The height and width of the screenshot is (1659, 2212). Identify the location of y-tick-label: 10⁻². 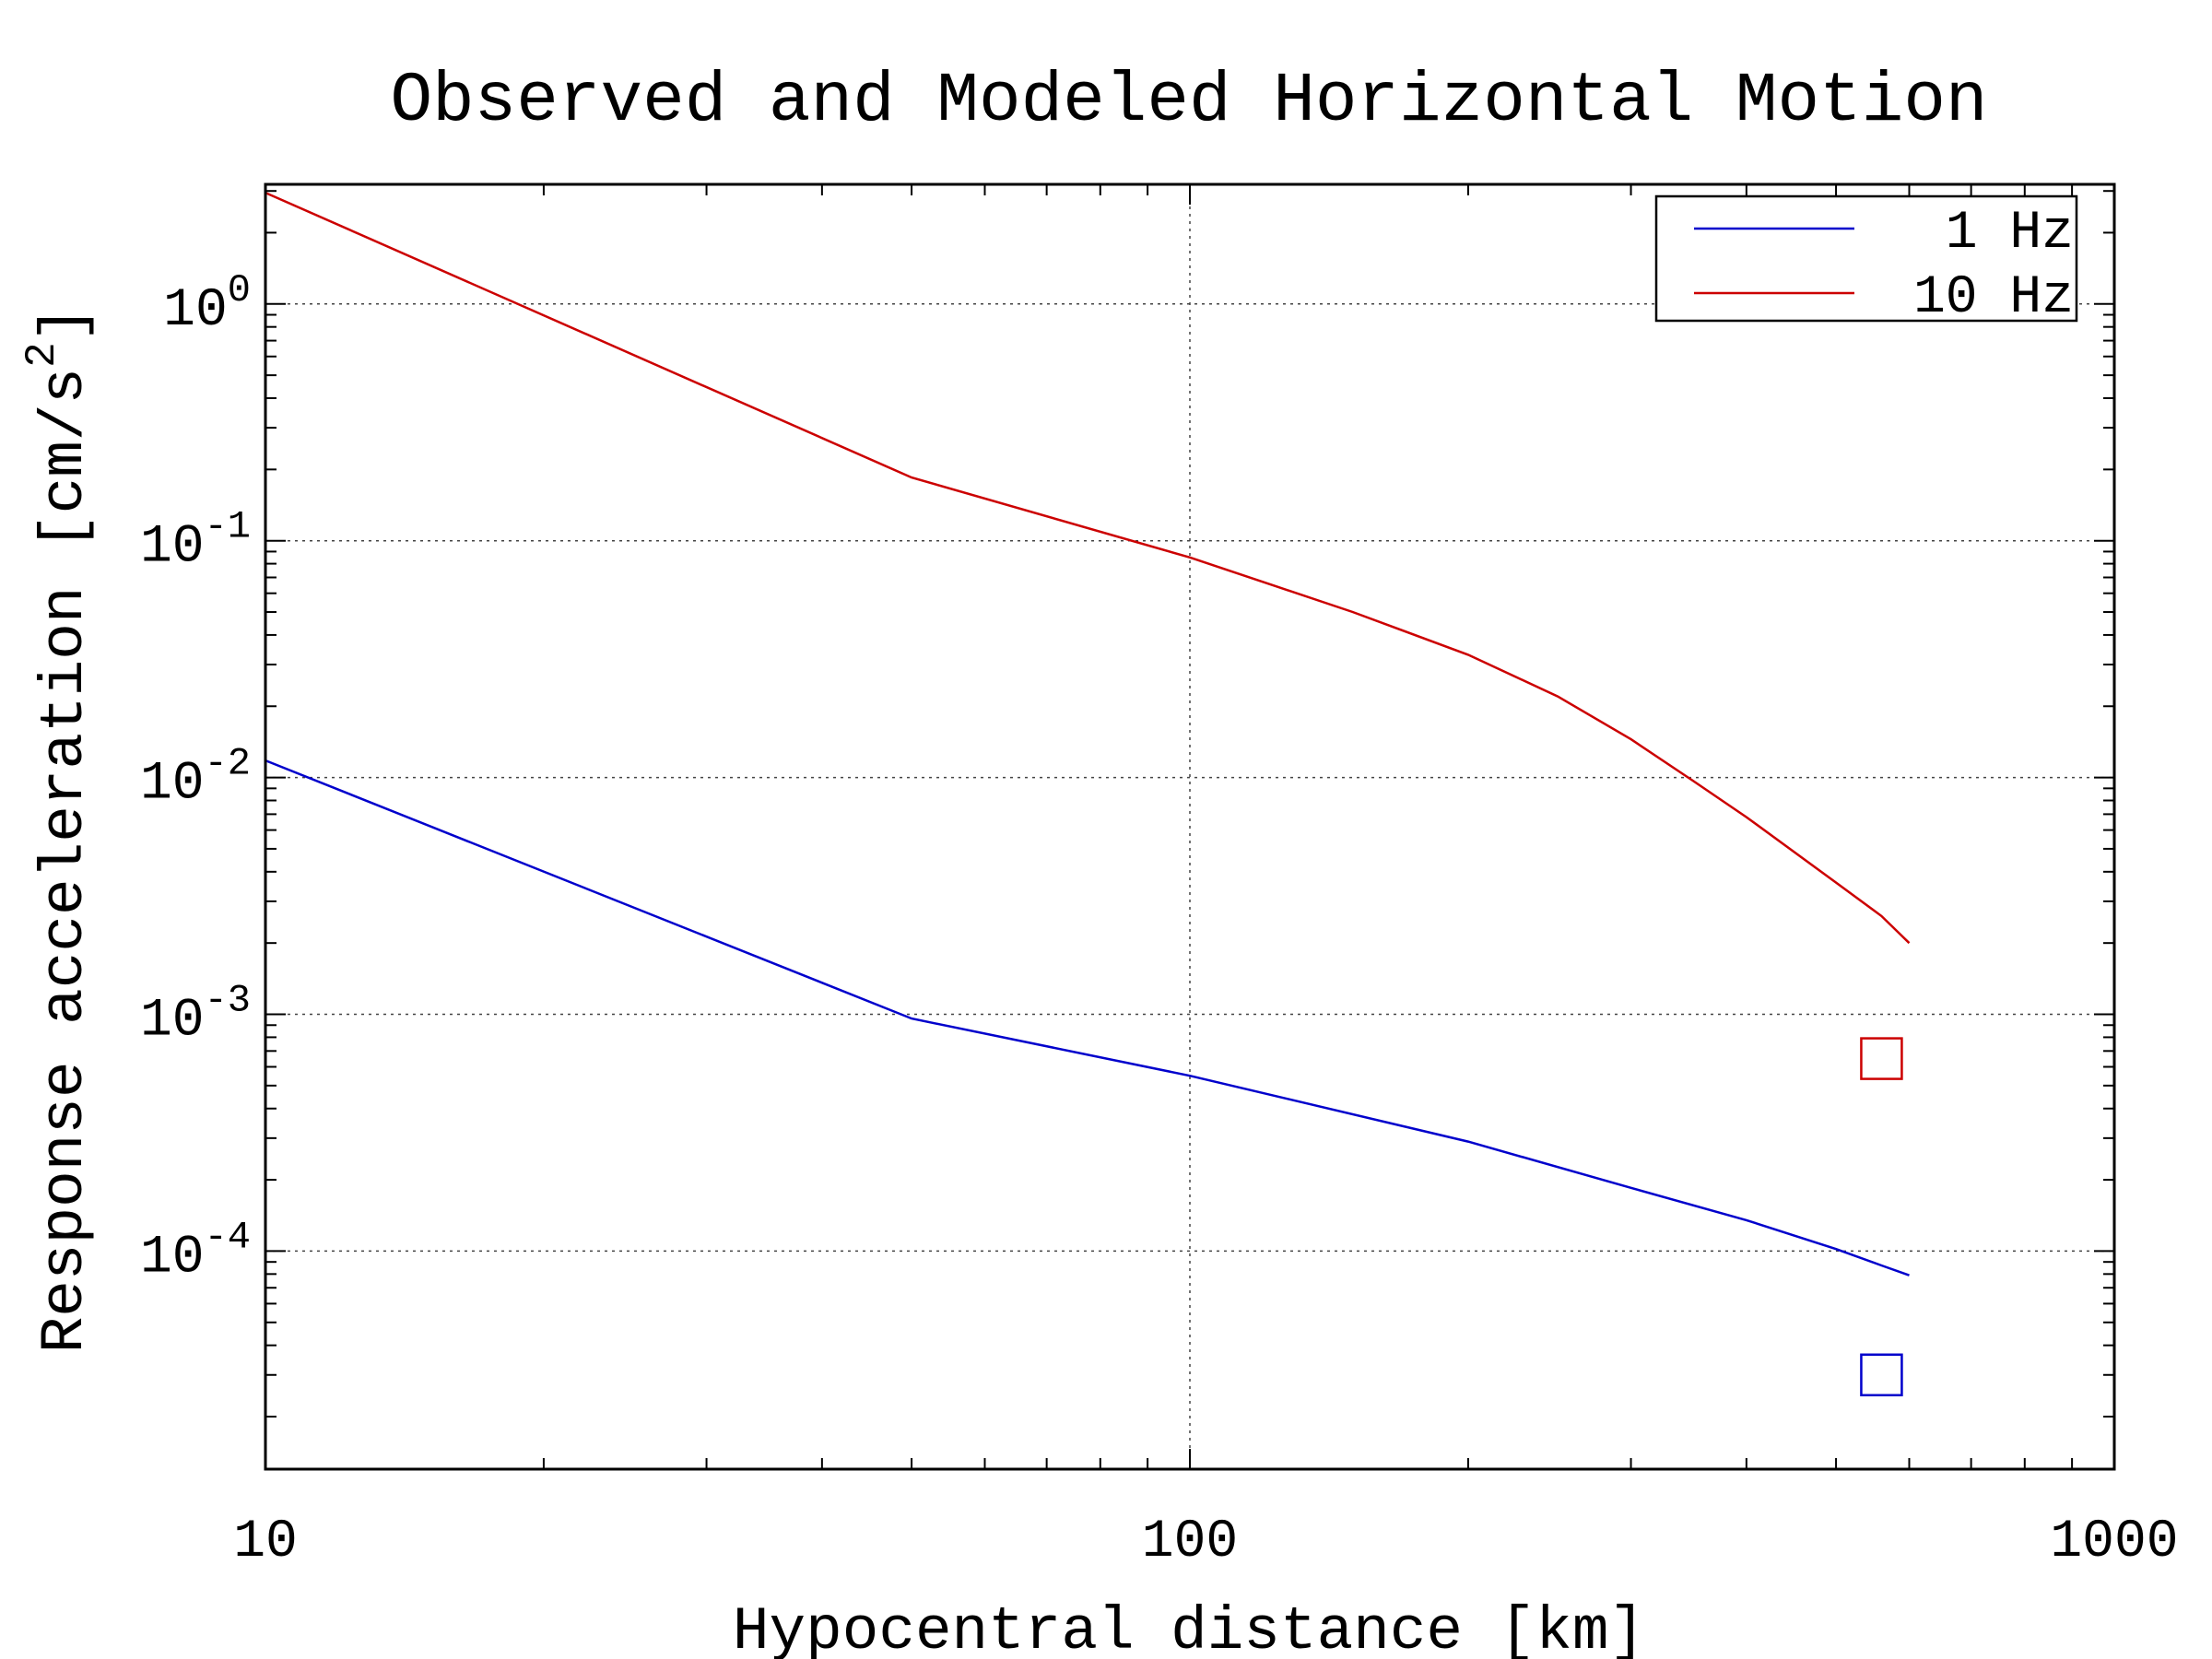
(195, 778).